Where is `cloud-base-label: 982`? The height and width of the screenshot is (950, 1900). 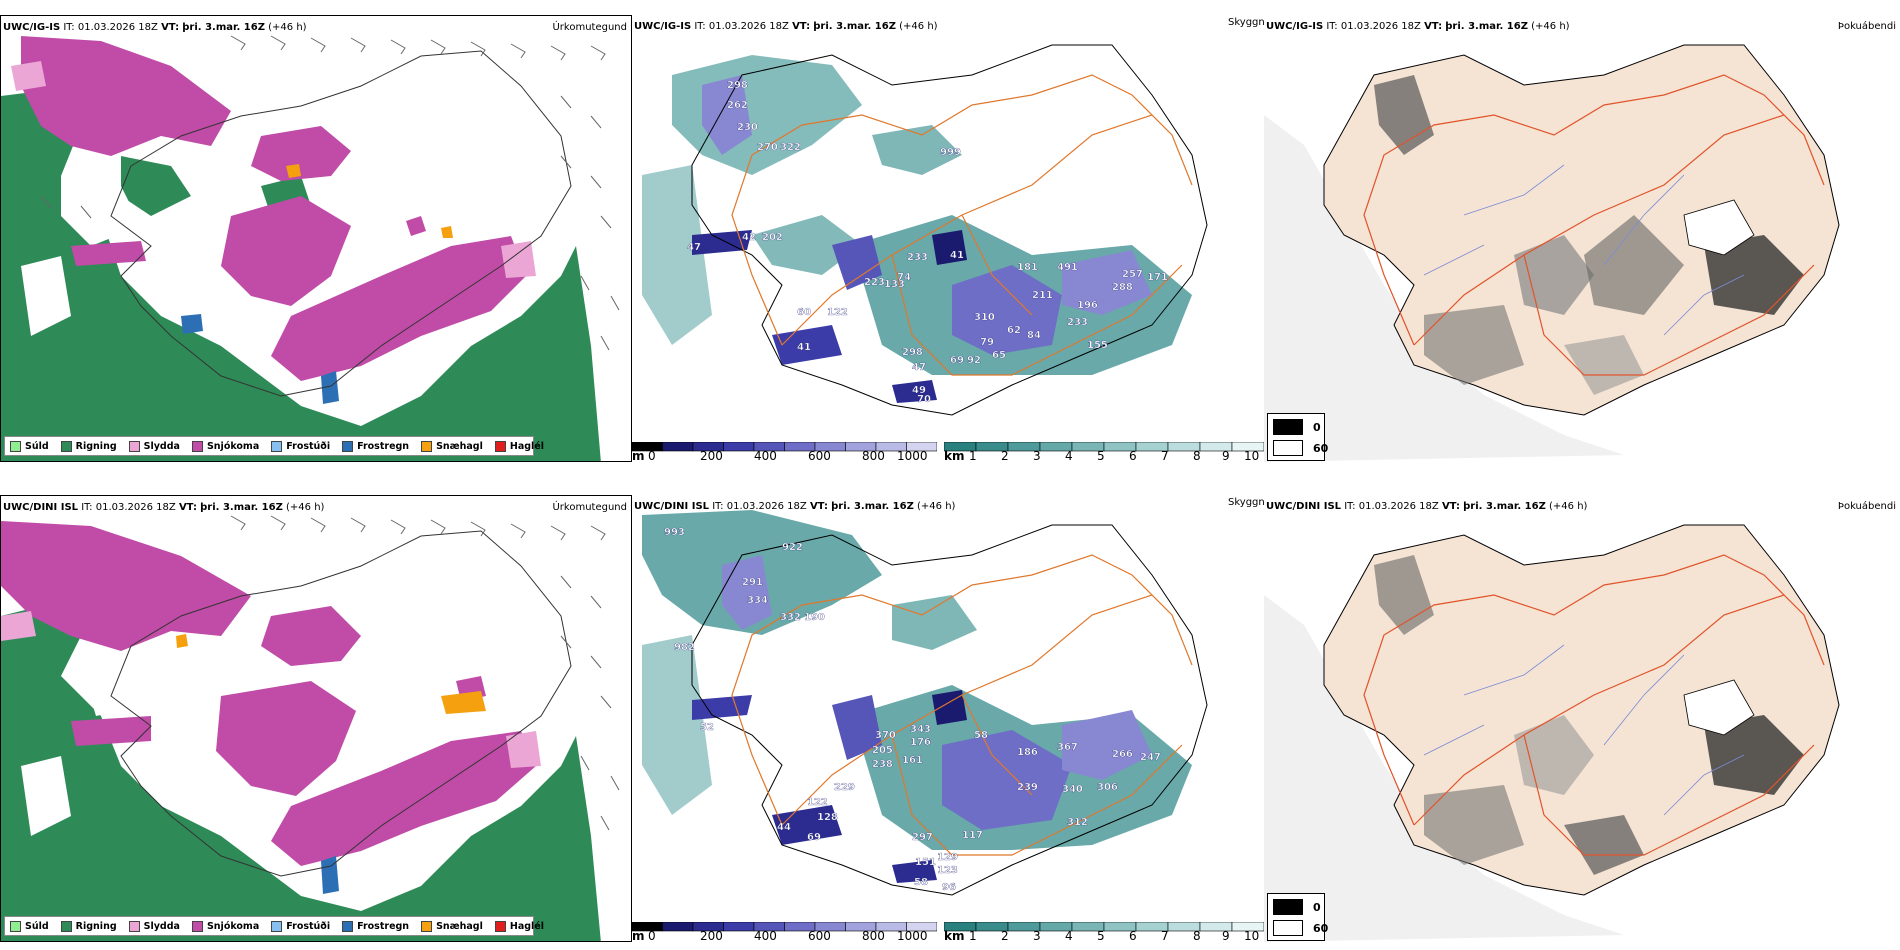 cloud-base-label: 982 is located at coordinates (684, 647).